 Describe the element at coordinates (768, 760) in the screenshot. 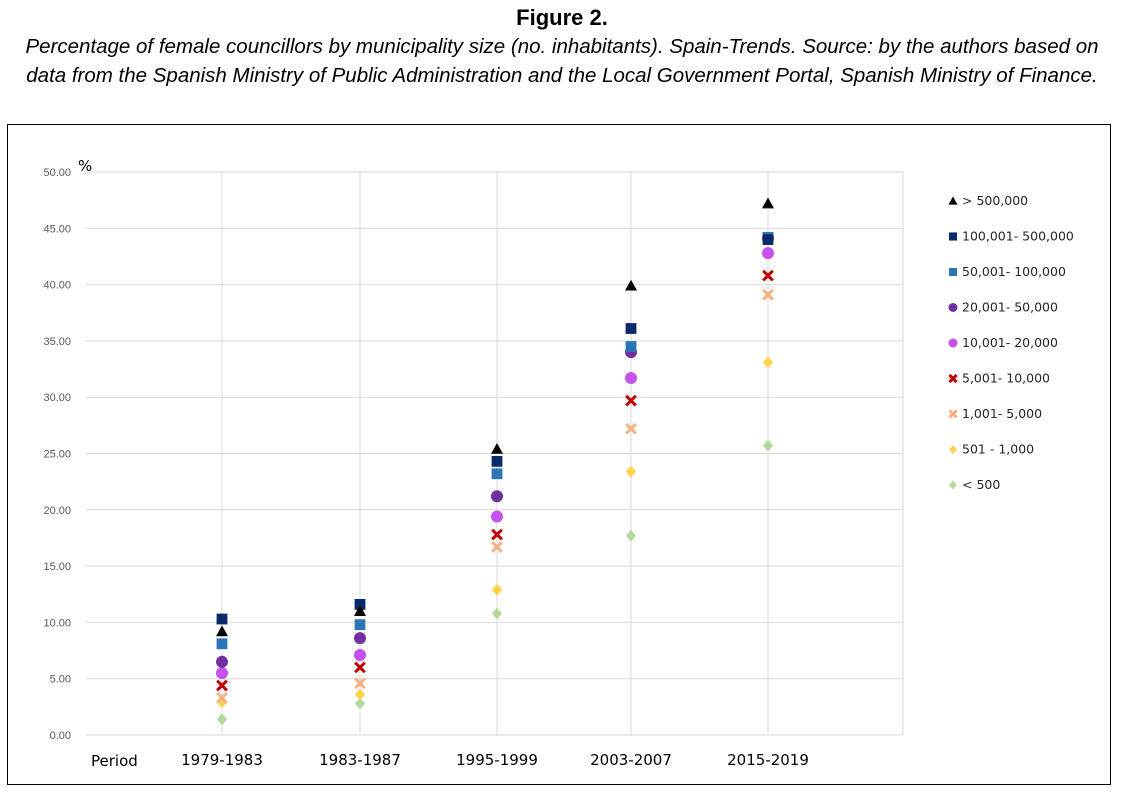

I see `x-category-label: 2015-2019` at that location.